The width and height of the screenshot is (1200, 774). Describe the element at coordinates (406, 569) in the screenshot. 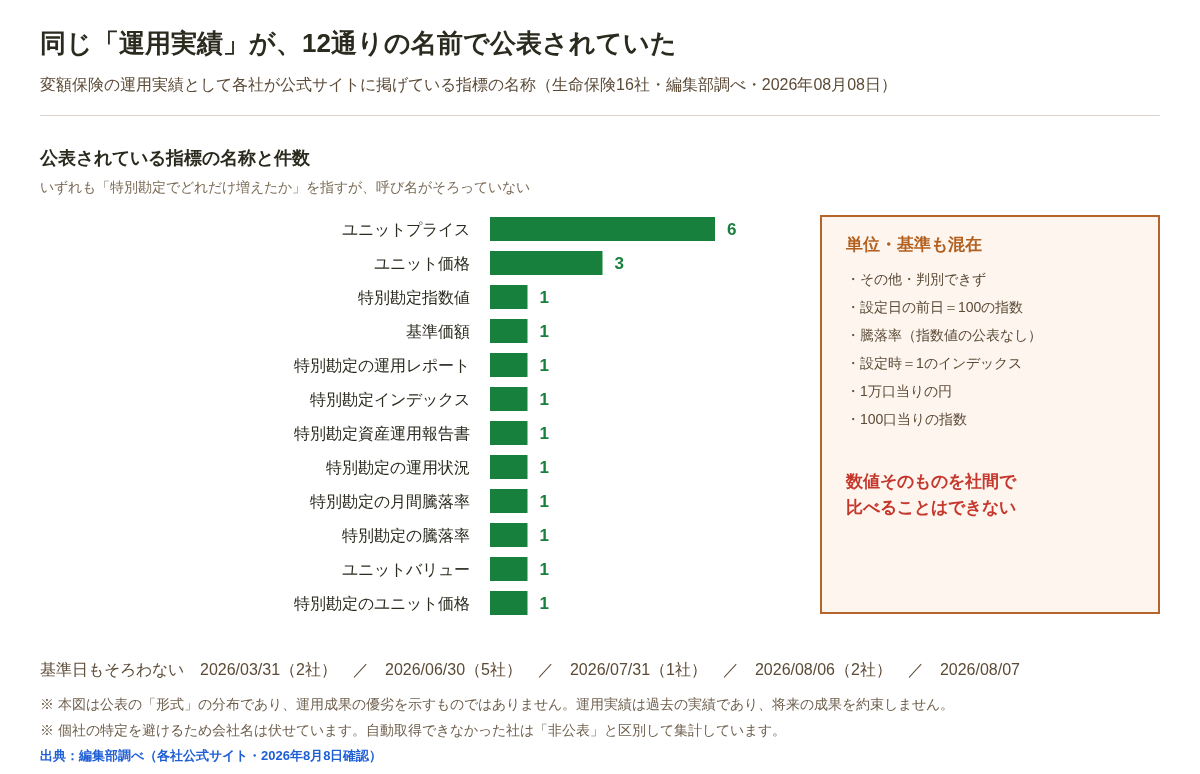

I see `y-tick-label: ユニットバリュー` at that location.